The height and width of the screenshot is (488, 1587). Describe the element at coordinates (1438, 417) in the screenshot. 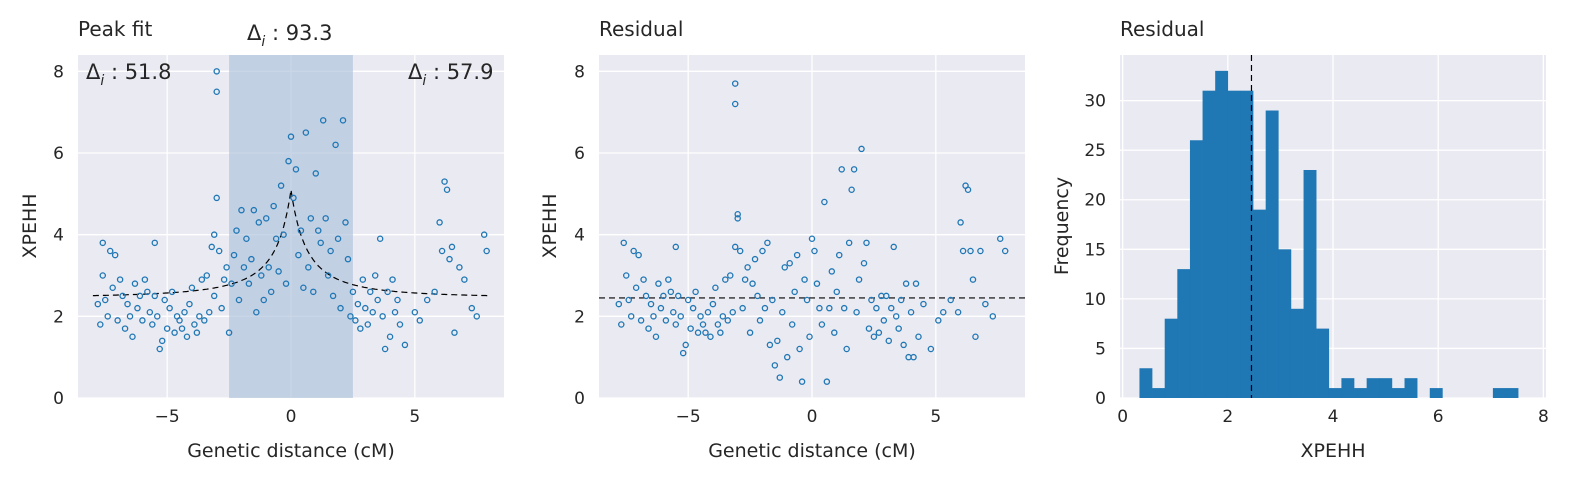

I see `x-tick-label: 6` at that location.